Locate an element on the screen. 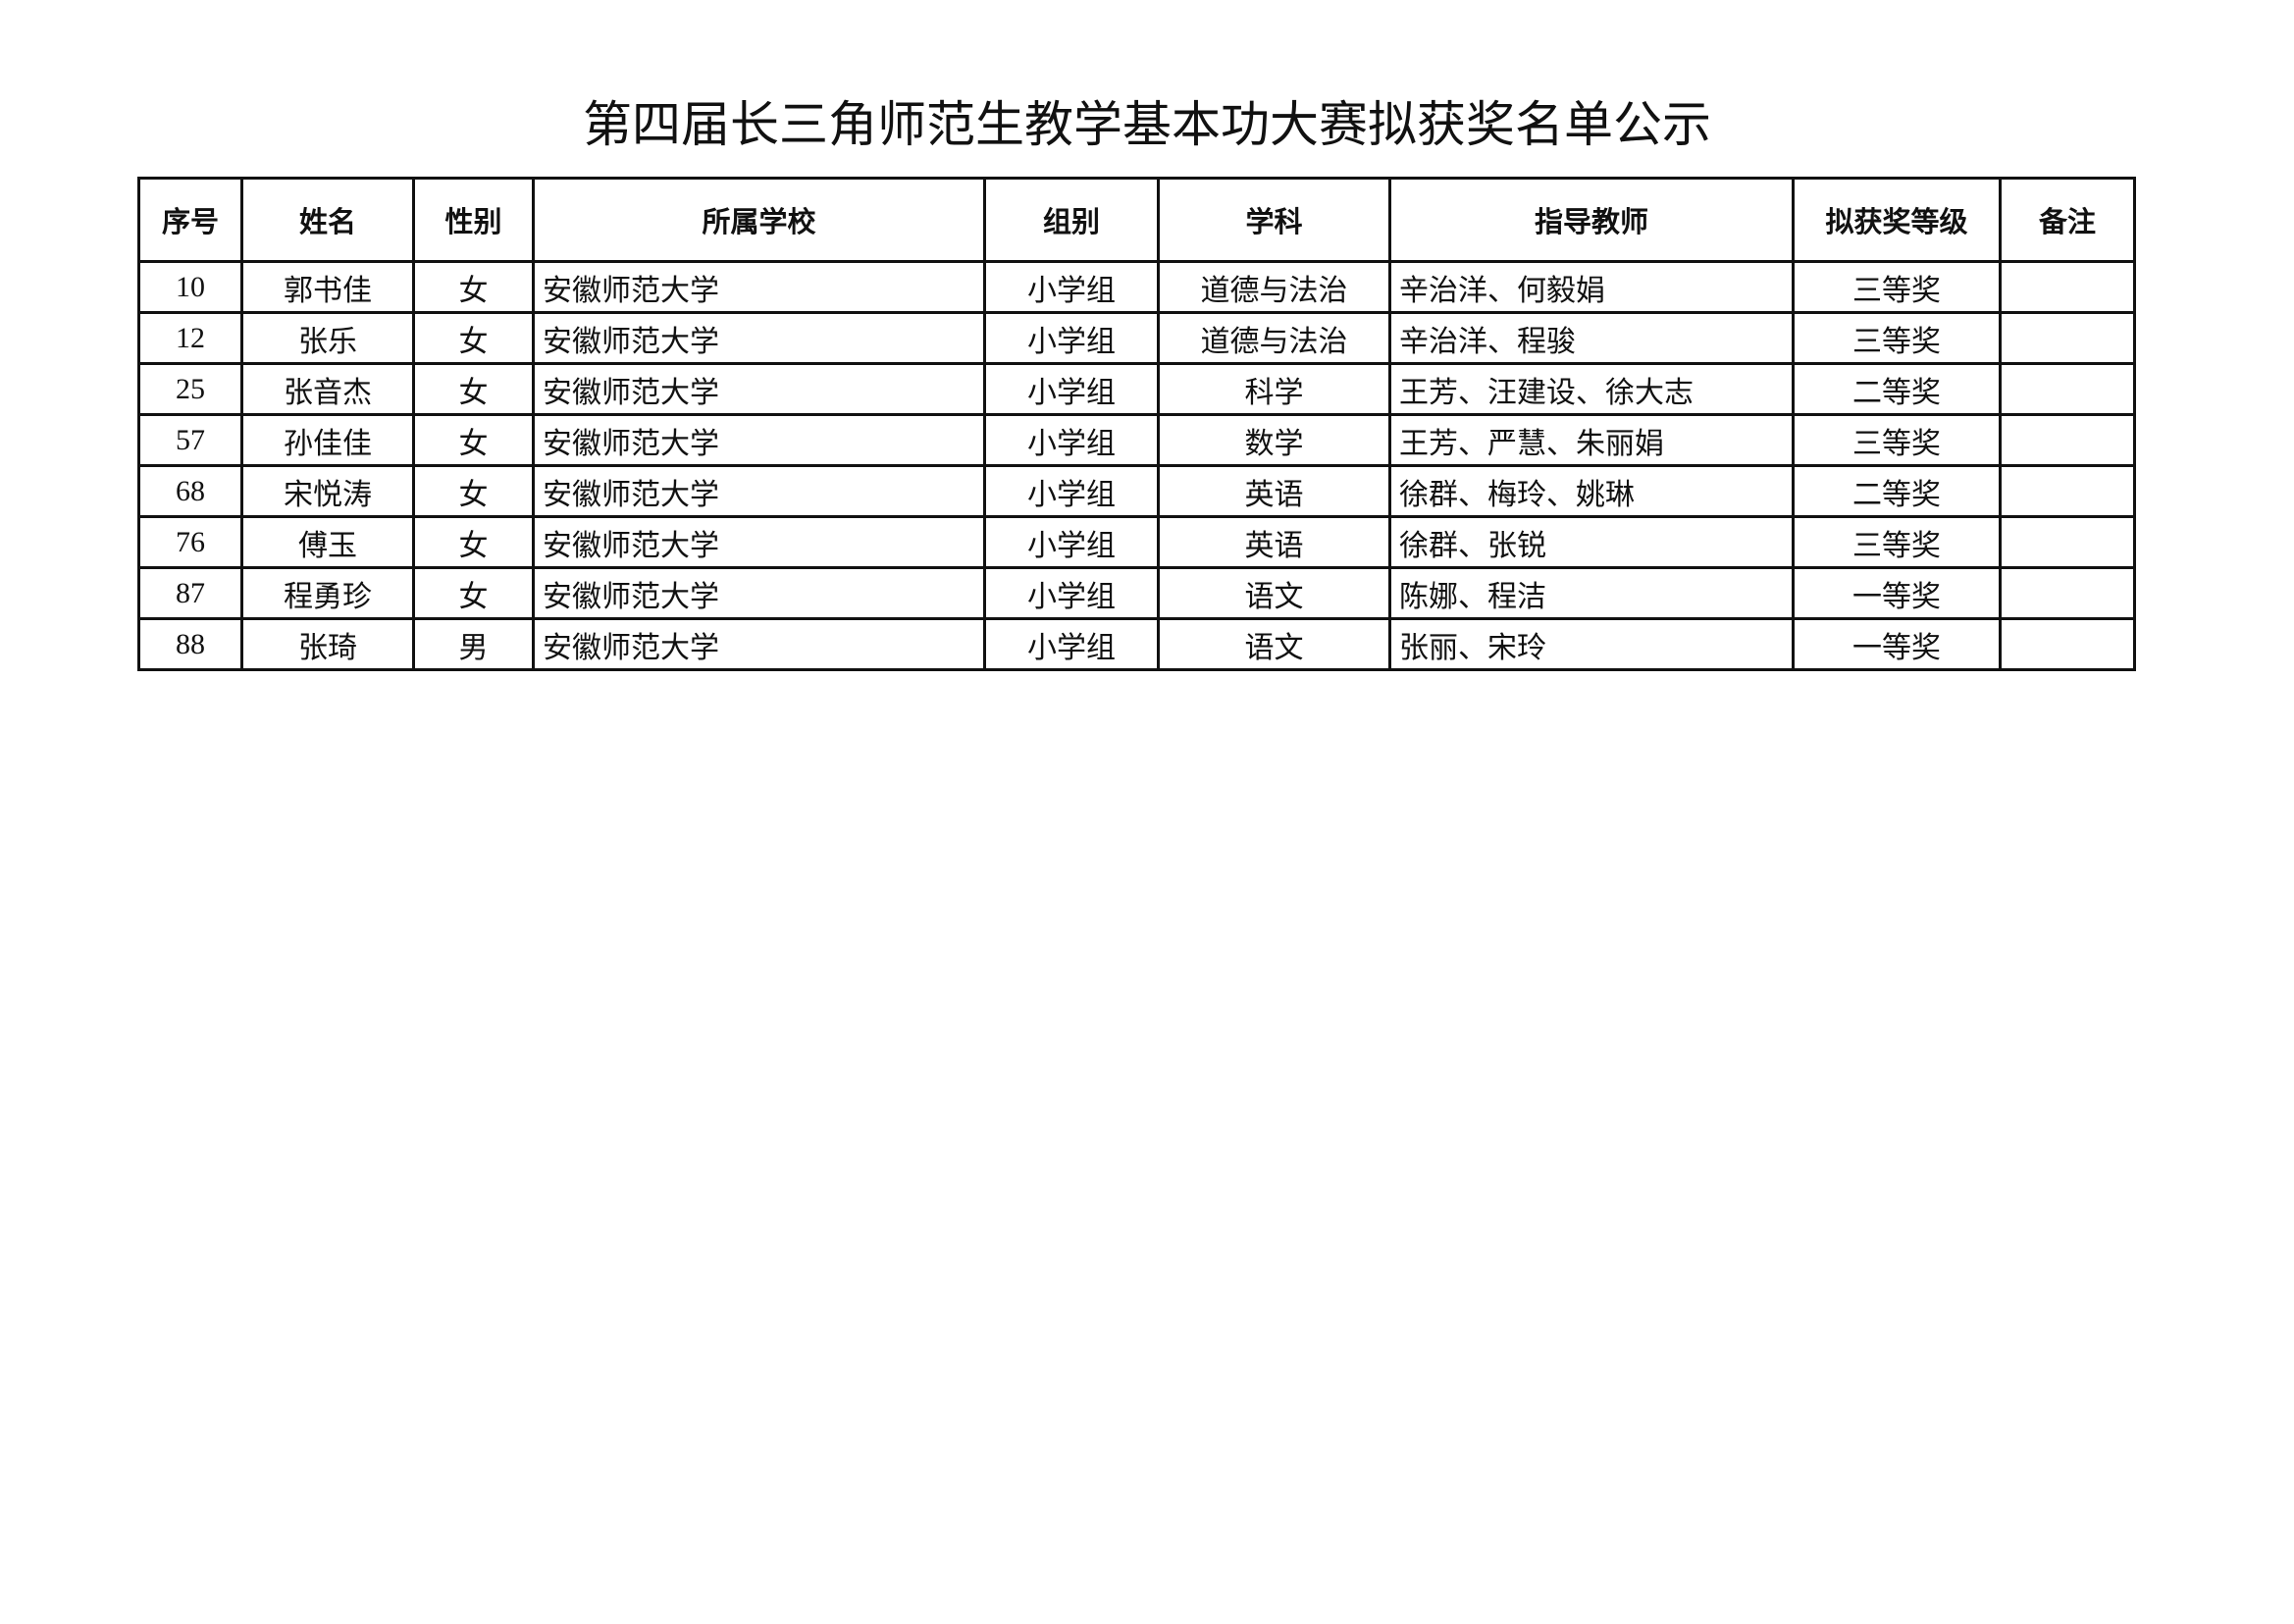 The height and width of the screenshot is (1624, 2294). cell-advisor: 陈娜、程洁 is located at coordinates (1591, 593).